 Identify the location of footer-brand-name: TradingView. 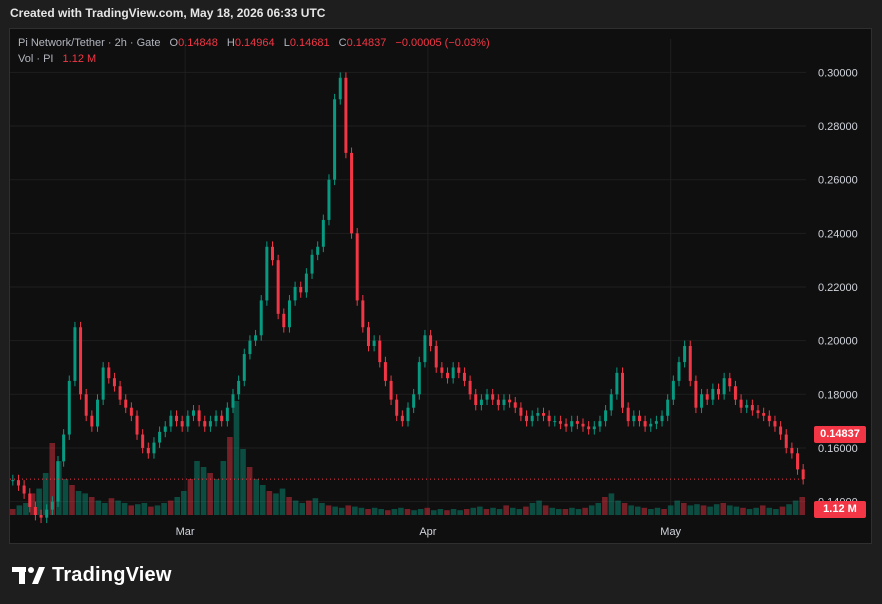
(112, 574).